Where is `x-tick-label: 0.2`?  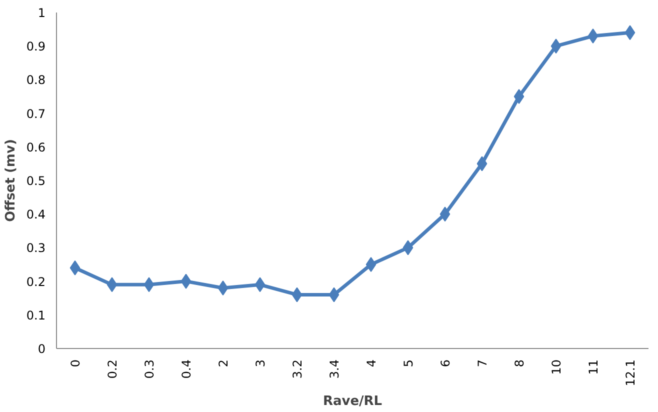 x-tick-label: 0.2 is located at coordinates (113, 369).